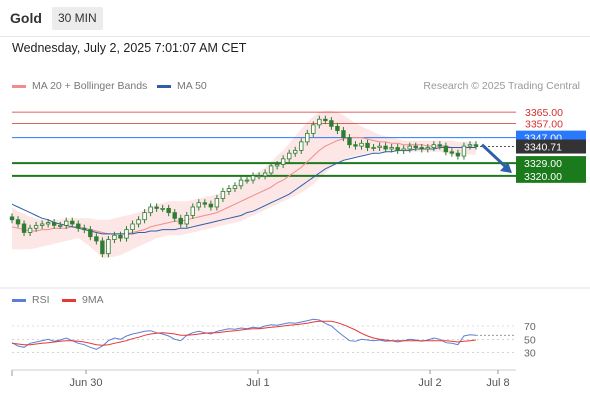 This screenshot has width=590, height=400. What do you see at coordinates (93, 300) in the screenshot?
I see `rsi-ma-label: 9MA` at bounding box center [93, 300].